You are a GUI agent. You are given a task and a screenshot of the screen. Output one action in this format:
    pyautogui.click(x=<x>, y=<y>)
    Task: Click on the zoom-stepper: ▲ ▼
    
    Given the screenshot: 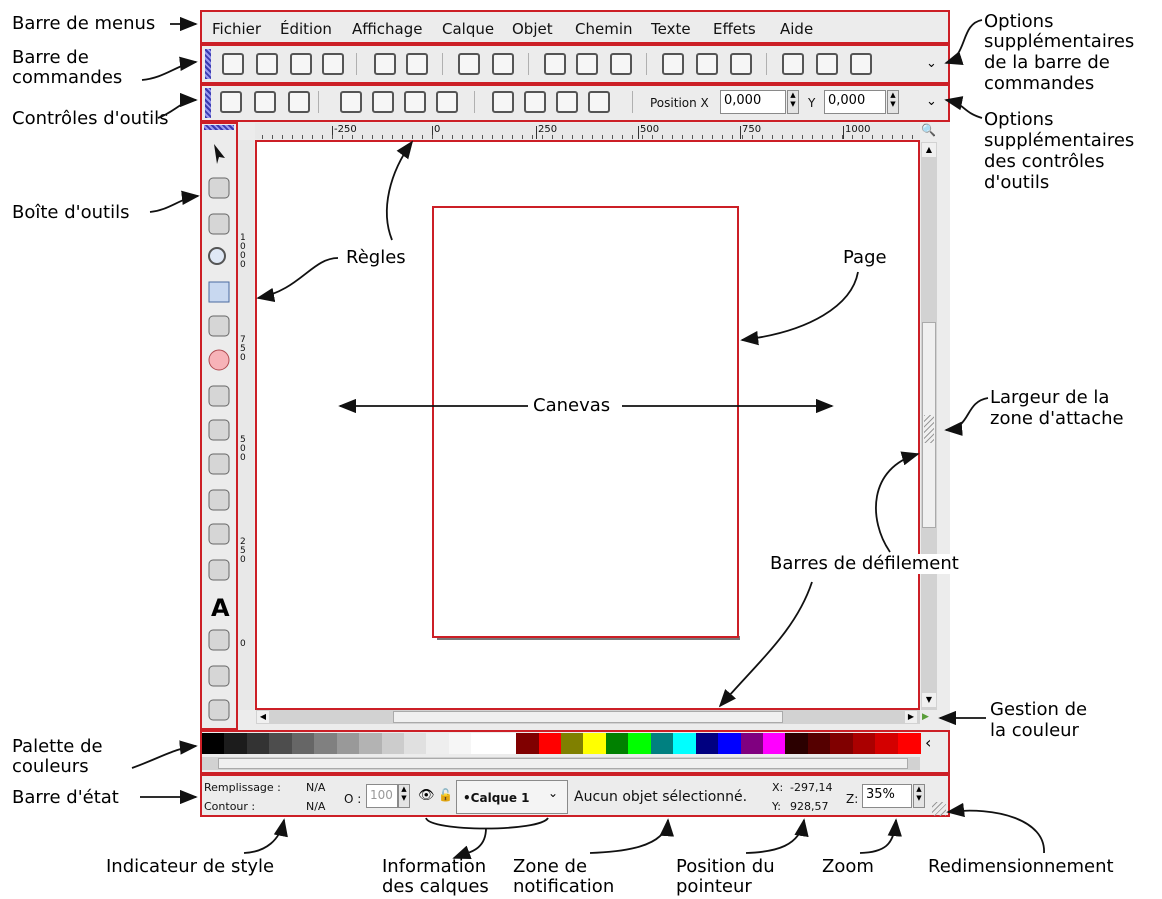 What is the action you would take?
    pyautogui.click(x=919, y=796)
    